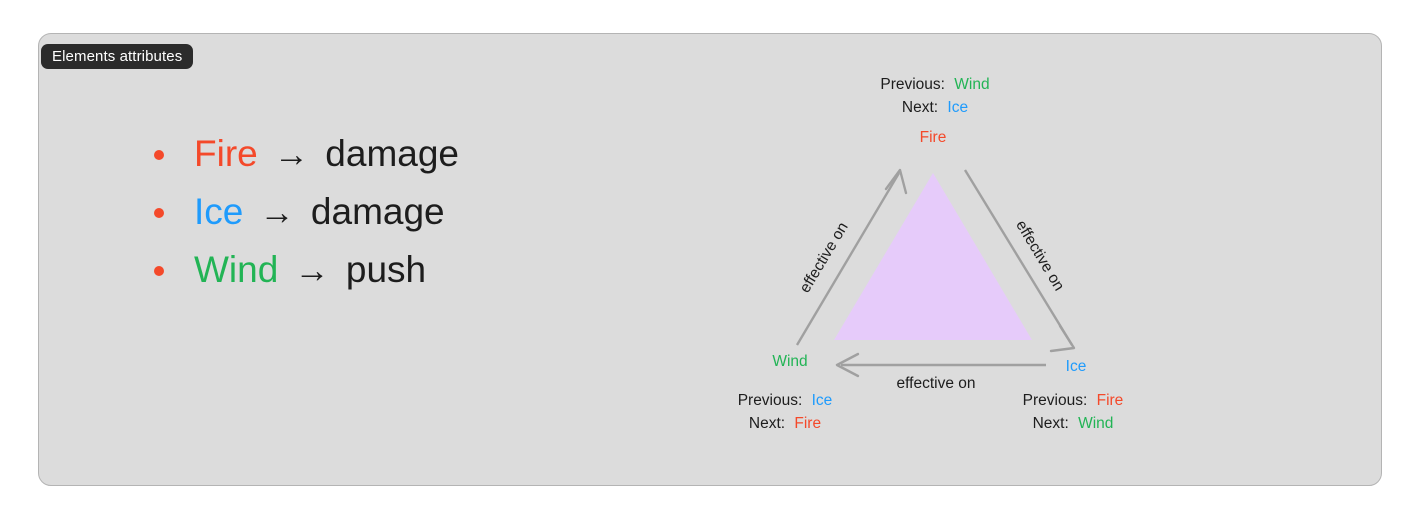  What do you see at coordinates (1076, 366) in the screenshot?
I see `node-name: Ice` at bounding box center [1076, 366].